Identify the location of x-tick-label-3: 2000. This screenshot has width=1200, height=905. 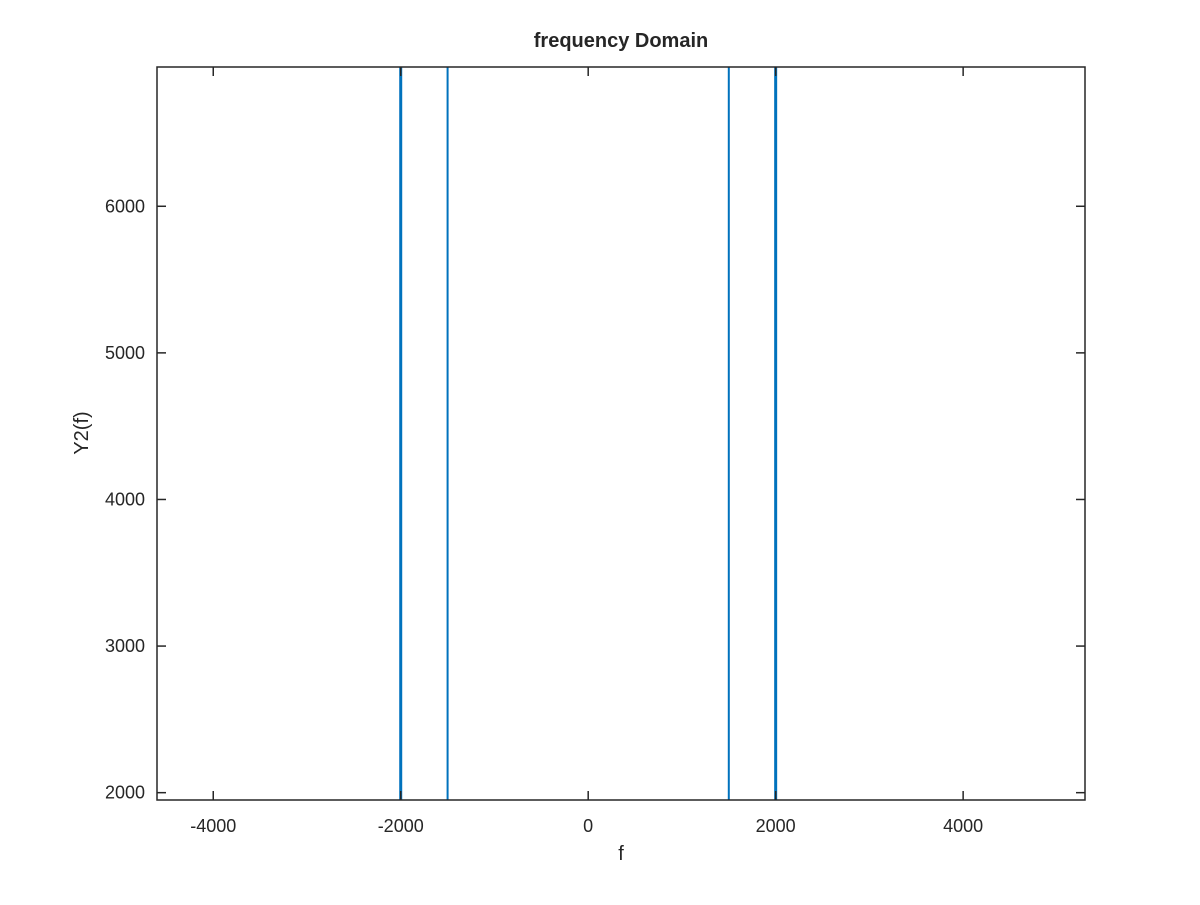
(776, 826).